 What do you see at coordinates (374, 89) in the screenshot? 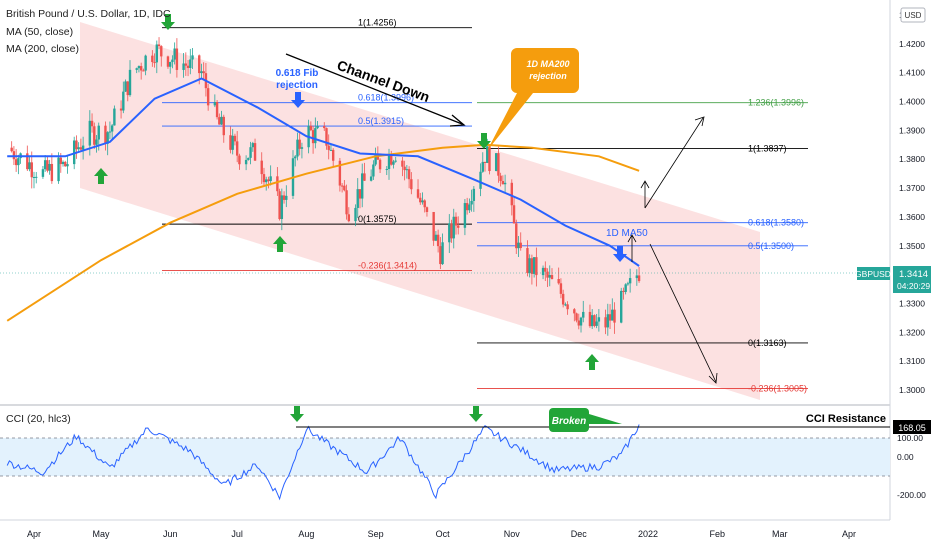
I see `channel-down-arrow` at bounding box center [374, 89].